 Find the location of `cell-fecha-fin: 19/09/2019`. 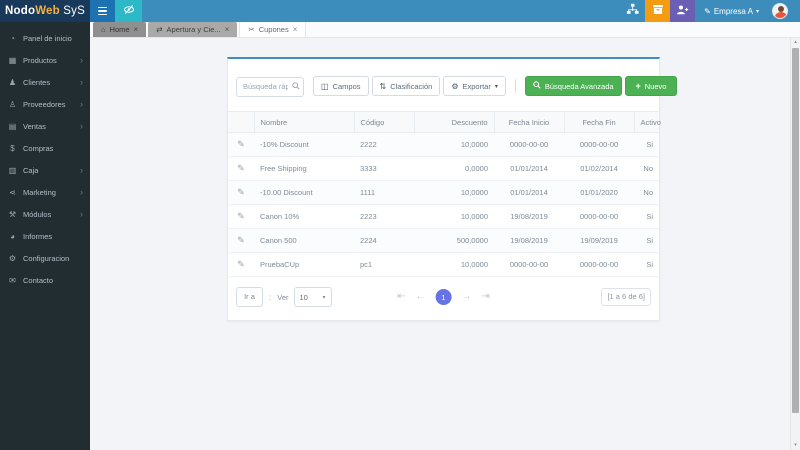

cell-fecha-fin: 19/09/2019 is located at coordinates (599, 240).